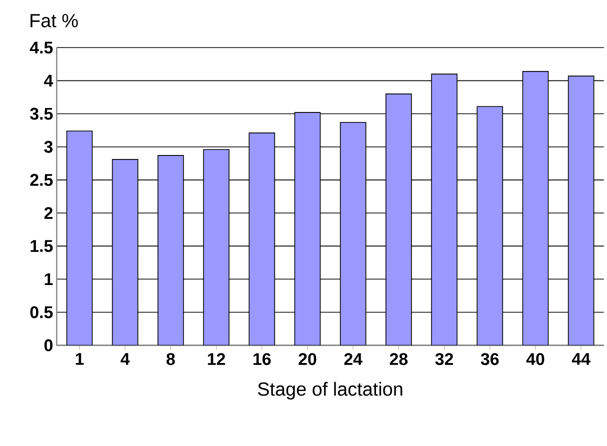  I want to click on x-tick-label: 4, so click(125, 359).